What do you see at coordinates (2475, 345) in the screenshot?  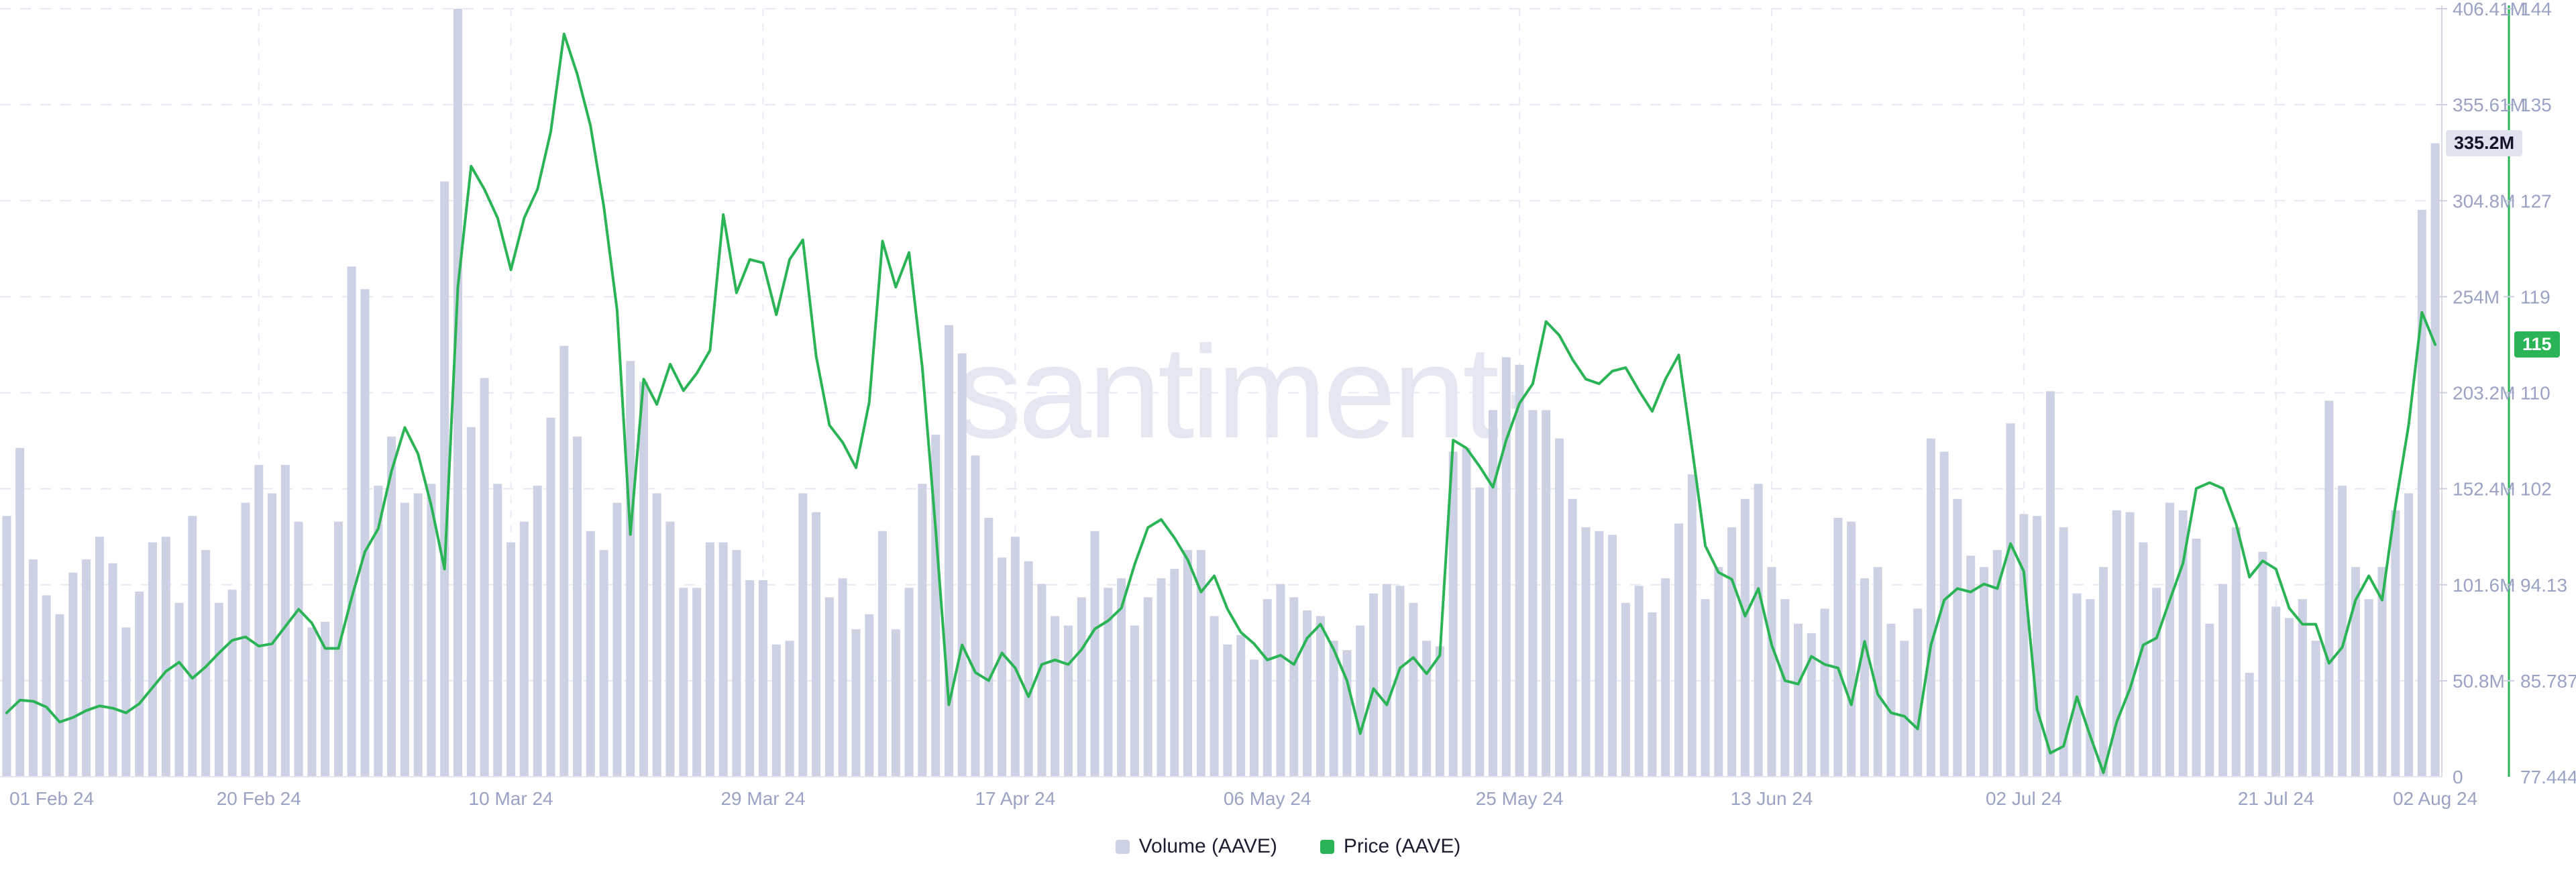 I see `axis-tick-marks` at bounding box center [2475, 345].